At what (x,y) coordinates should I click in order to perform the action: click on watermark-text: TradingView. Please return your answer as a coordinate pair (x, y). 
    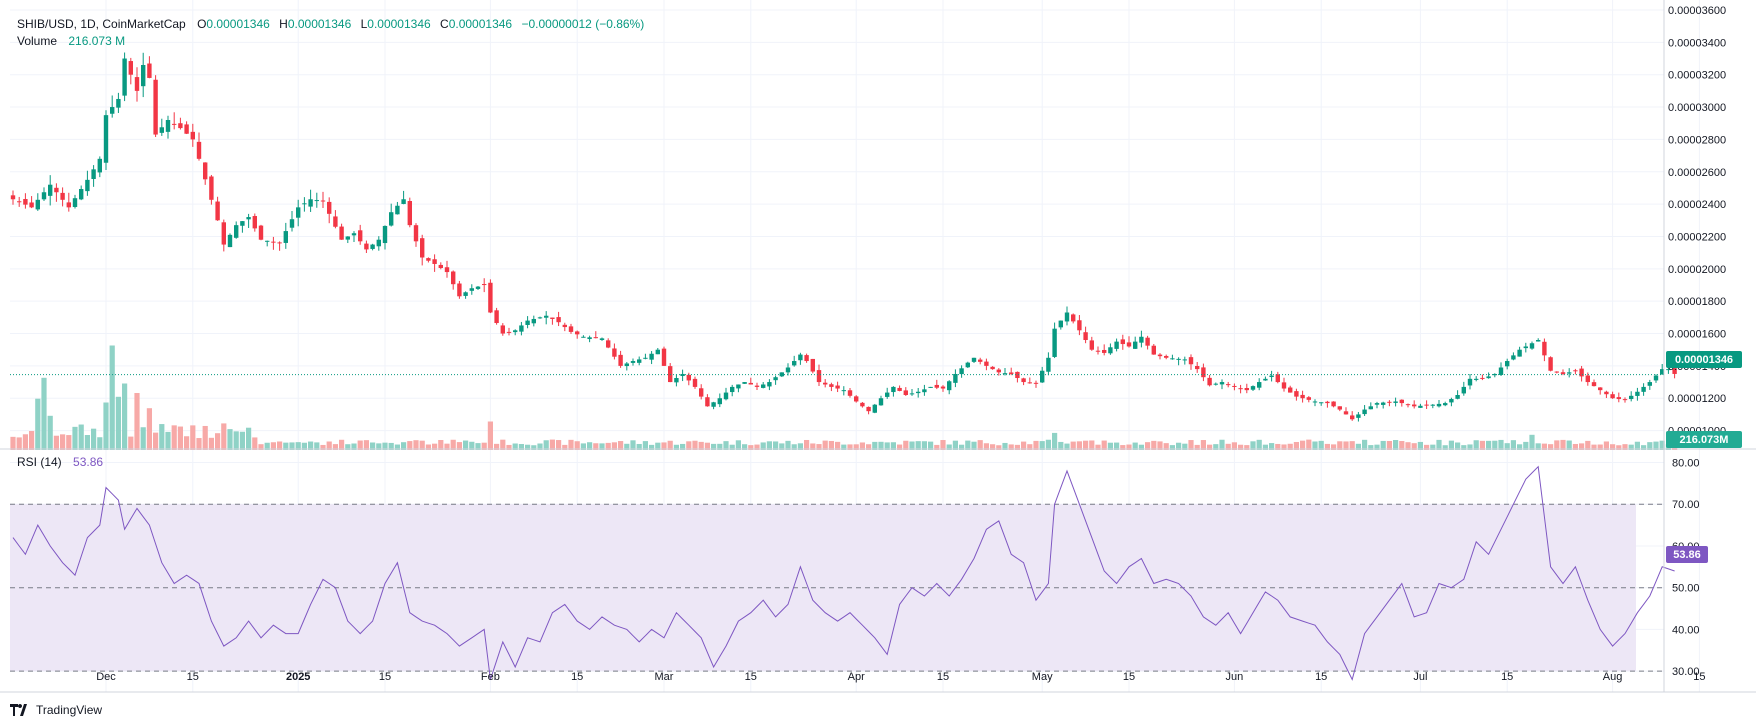
    Looking at the image, I should click on (69, 710).